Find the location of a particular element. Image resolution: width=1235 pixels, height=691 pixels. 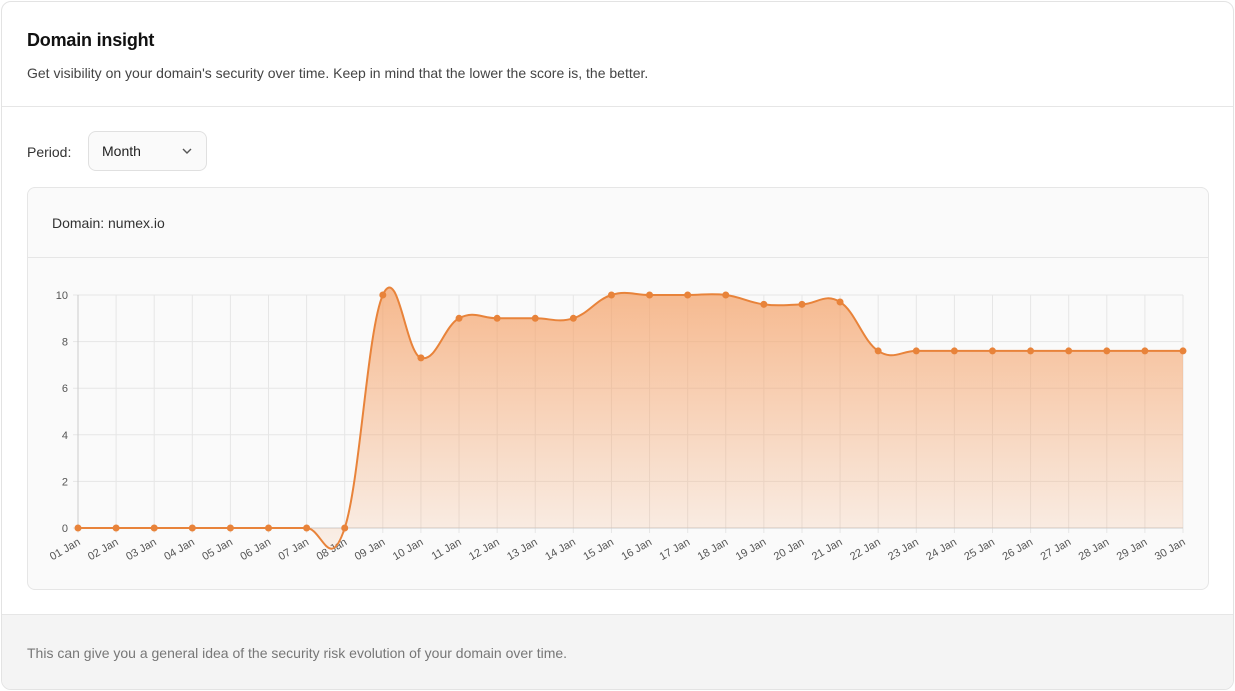

x-tick-label: 27 Jan is located at coordinates (1056, 549).